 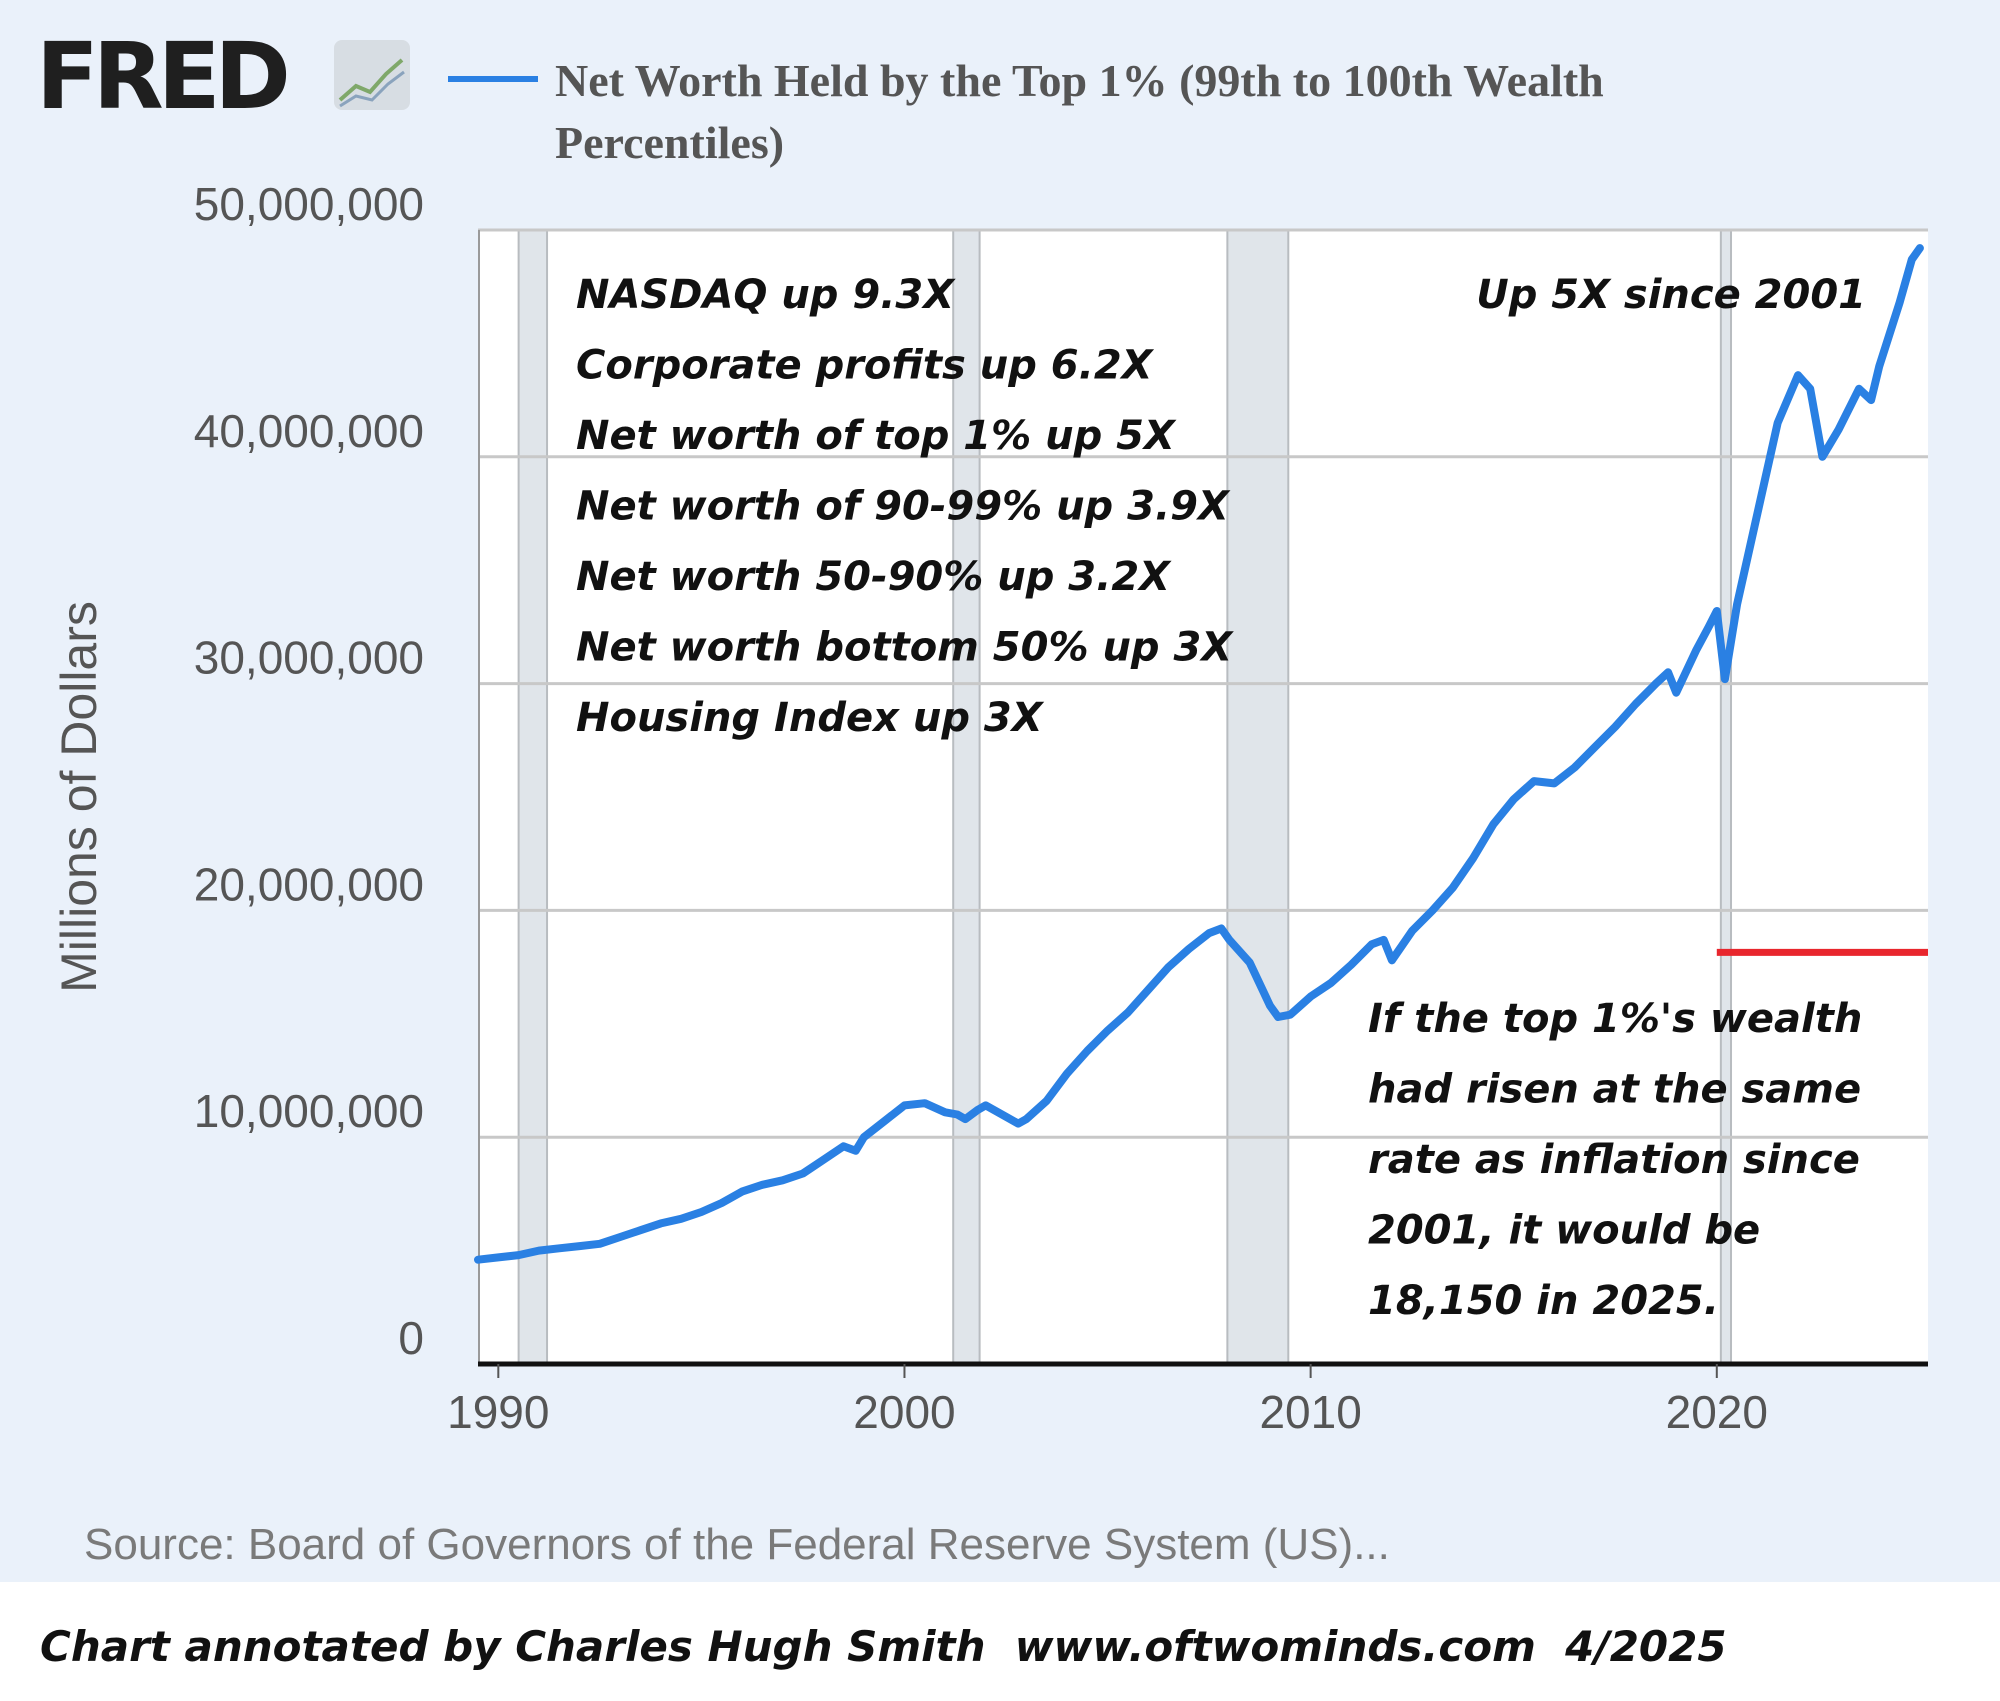 What do you see at coordinates (498, 1412) in the screenshot?
I see `x-tick-label: 1990` at bounding box center [498, 1412].